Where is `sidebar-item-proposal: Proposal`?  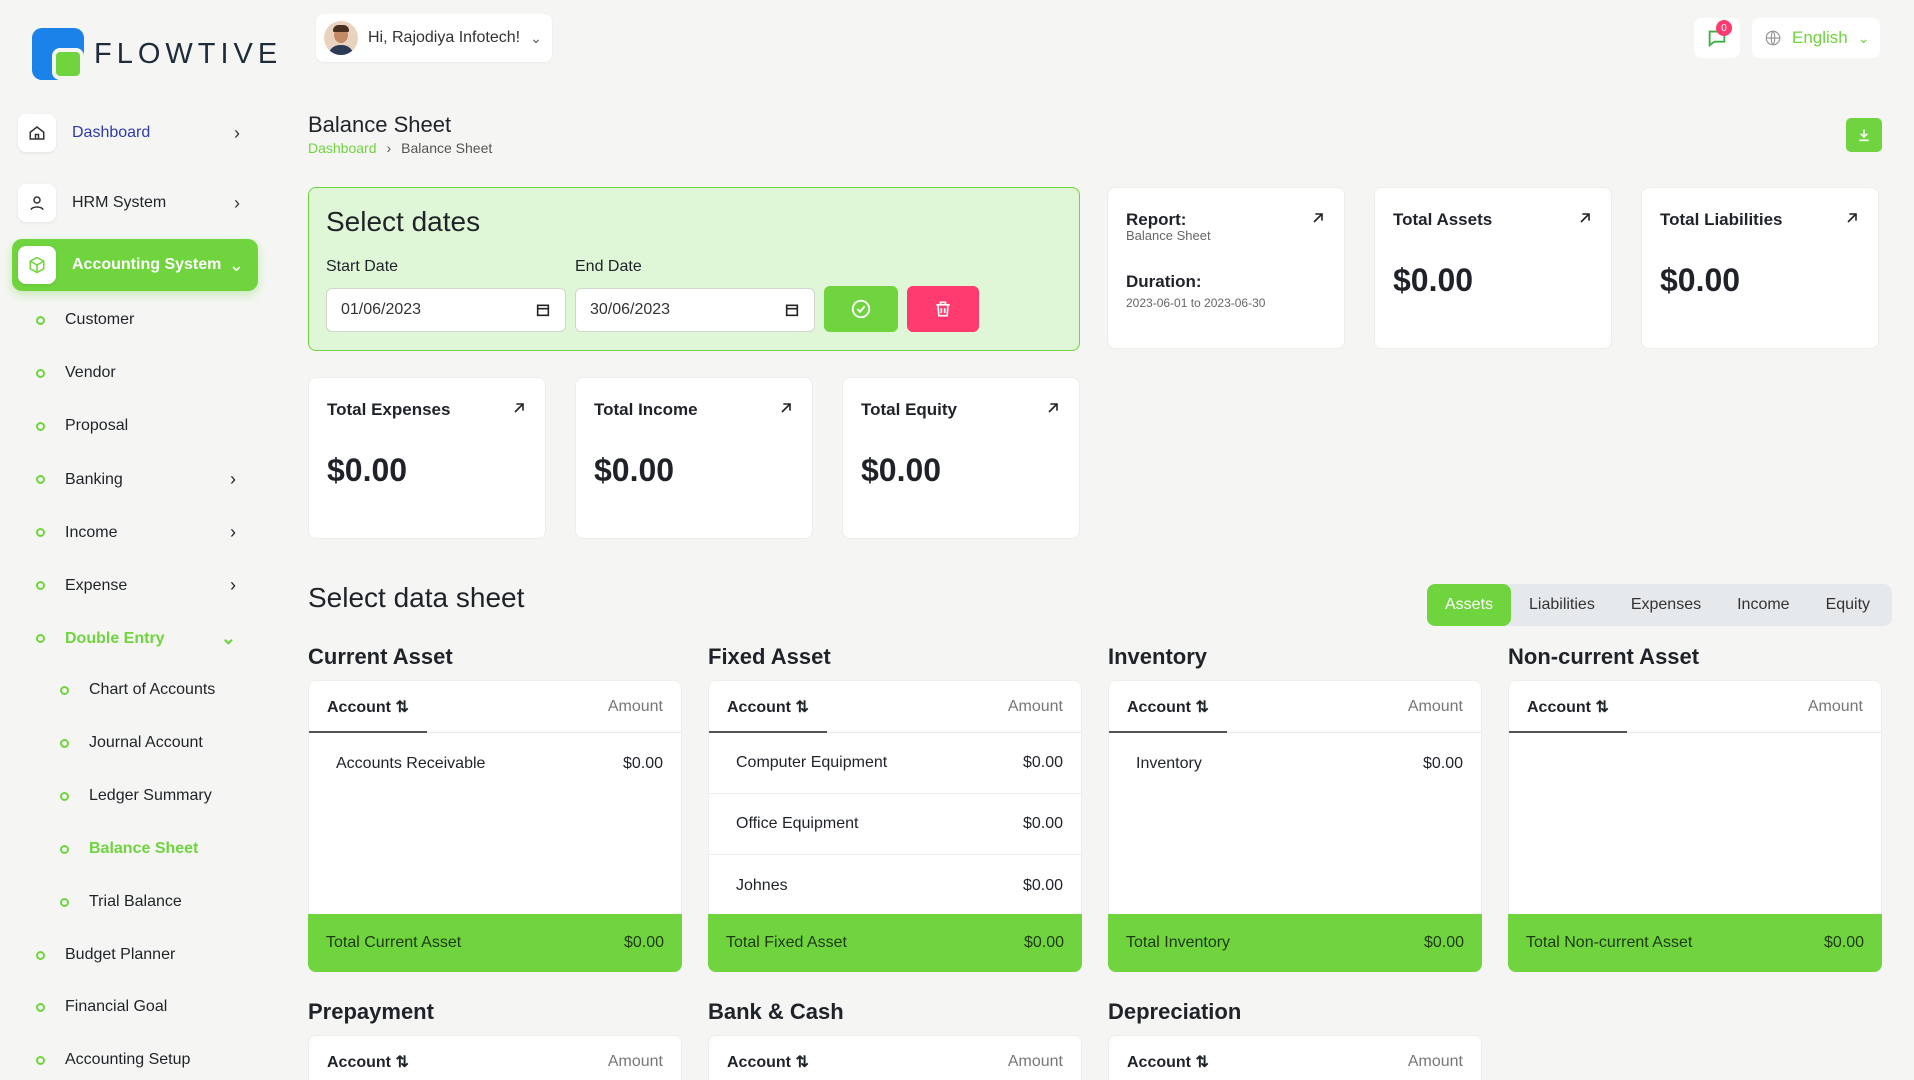 sidebar-item-proposal: Proposal is located at coordinates (141, 426).